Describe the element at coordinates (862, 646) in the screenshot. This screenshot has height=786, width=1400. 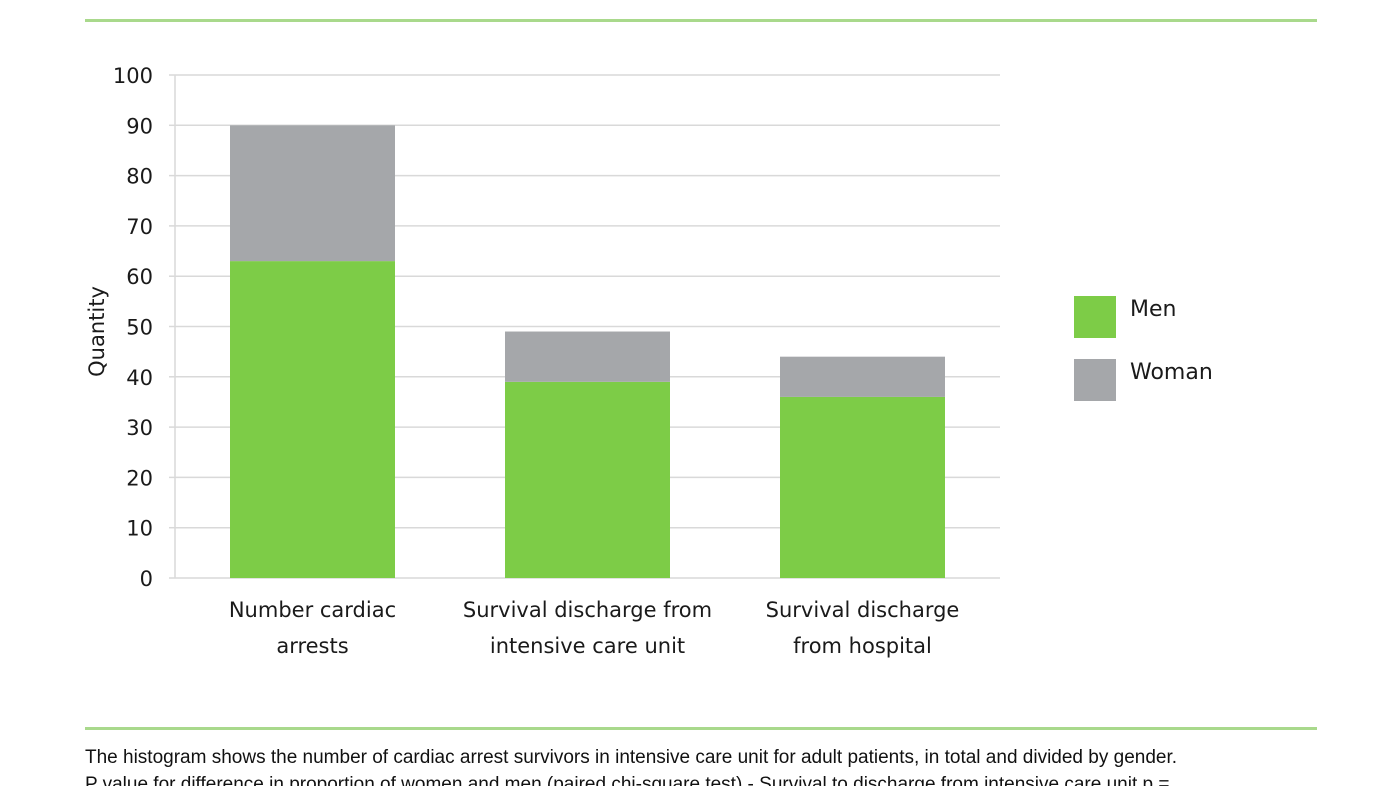
I see `x-category-label: from hospital` at that location.